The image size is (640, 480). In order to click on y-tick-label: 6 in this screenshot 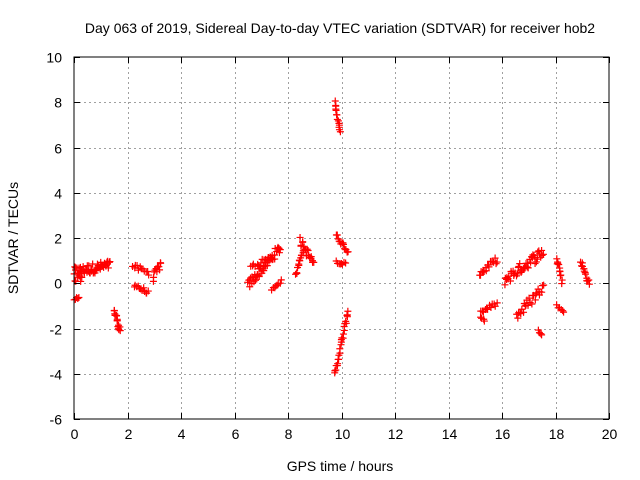, I will do `click(58, 149)`.